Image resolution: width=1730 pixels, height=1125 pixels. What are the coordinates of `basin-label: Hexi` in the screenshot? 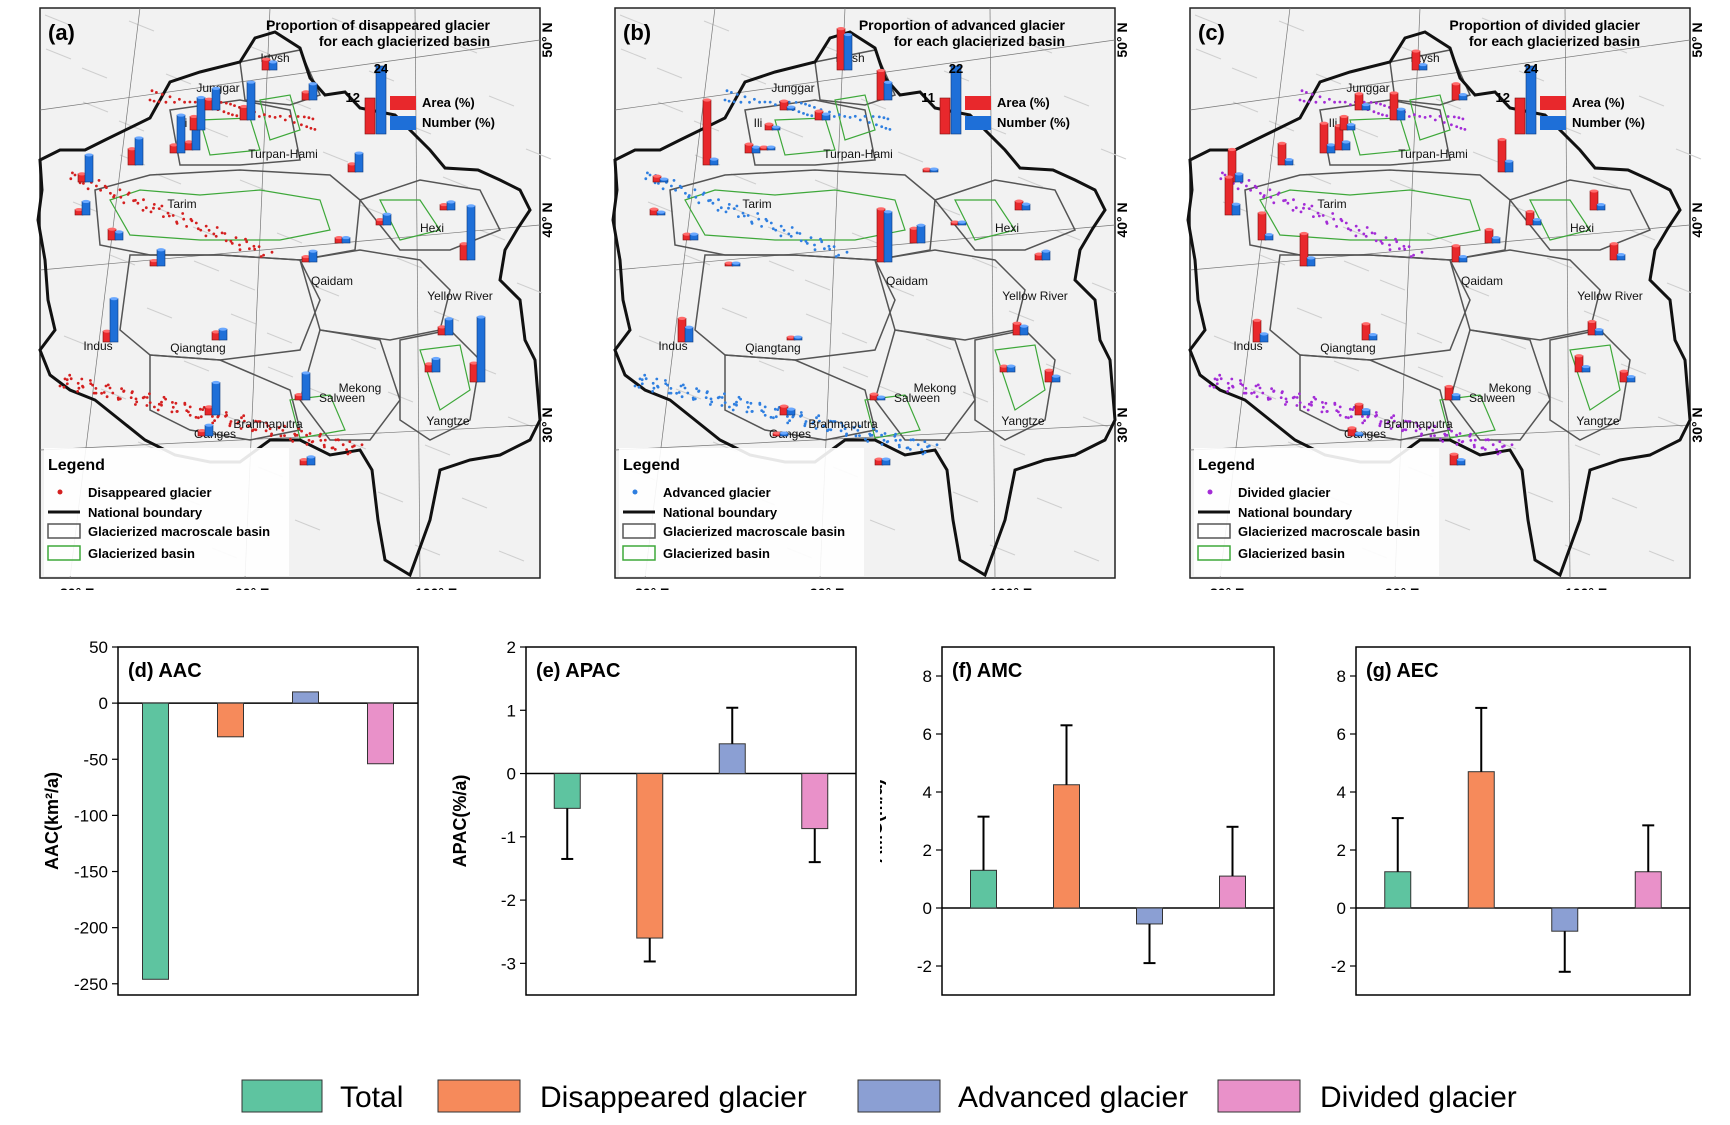 It's located at (1582, 228).